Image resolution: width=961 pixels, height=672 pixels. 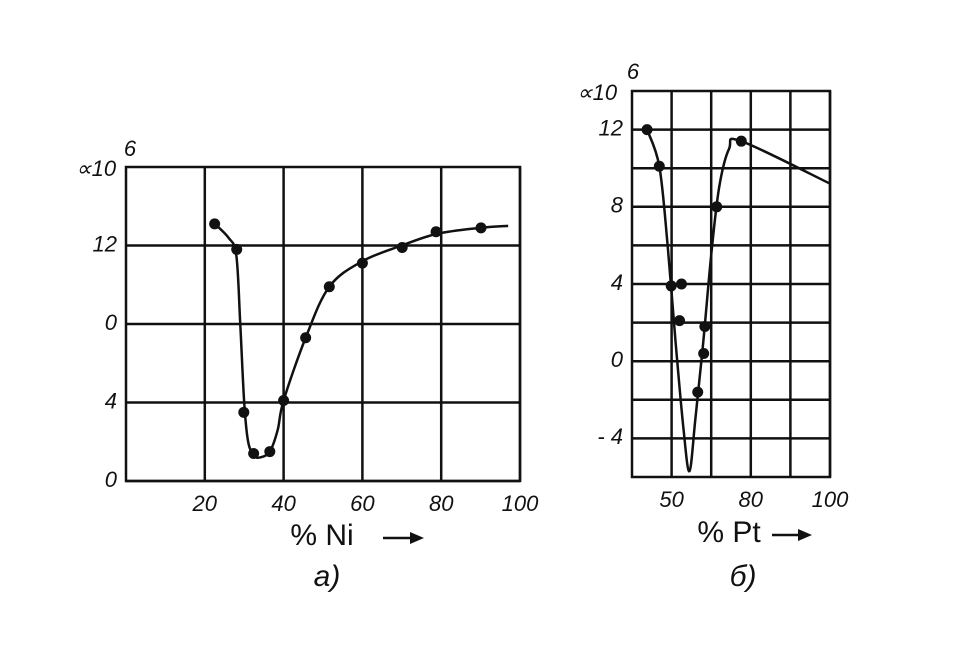 I want to click on x-tick-label: 60, so click(x=362, y=503).